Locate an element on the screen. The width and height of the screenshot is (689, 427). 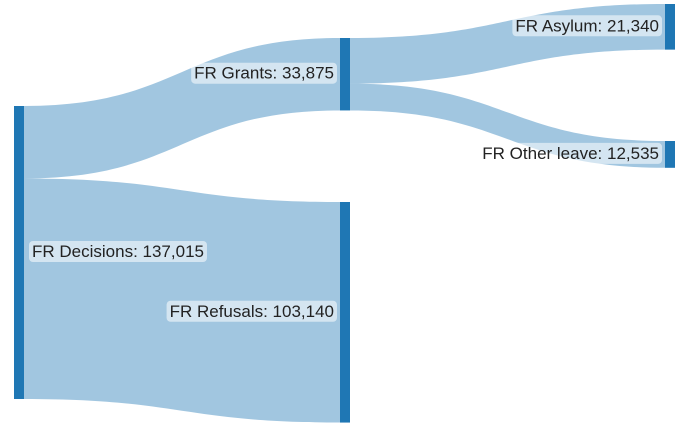
node-label: FR Decisions: 137,015 is located at coordinates (118, 251).